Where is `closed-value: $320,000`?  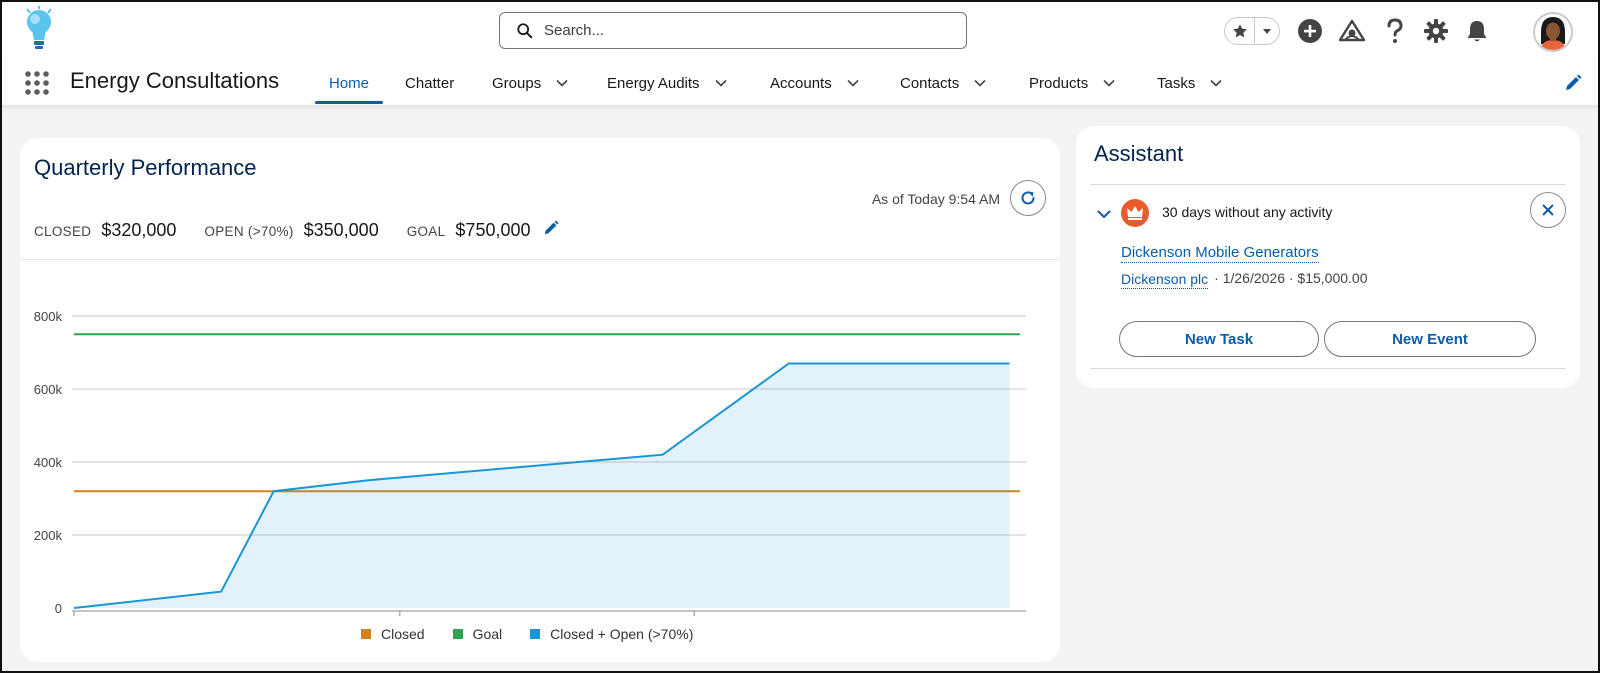 closed-value: $320,000 is located at coordinates (139, 230).